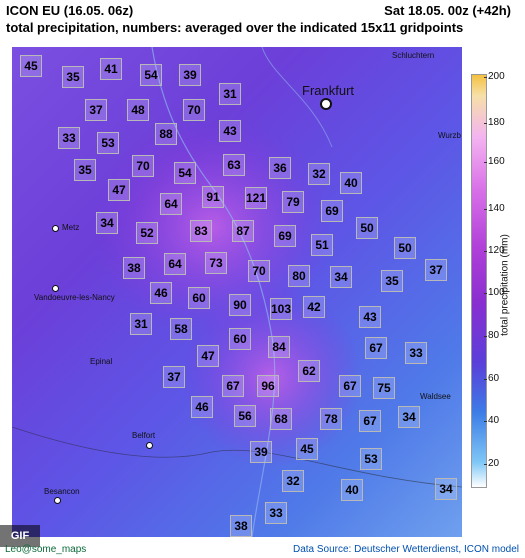 This screenshot has width=525, height=558. What do you see at coordinates (505, 285) in the screenshot?
I see `colorbar-label: total precipitation (mm)` at bounding box center [505, 285].